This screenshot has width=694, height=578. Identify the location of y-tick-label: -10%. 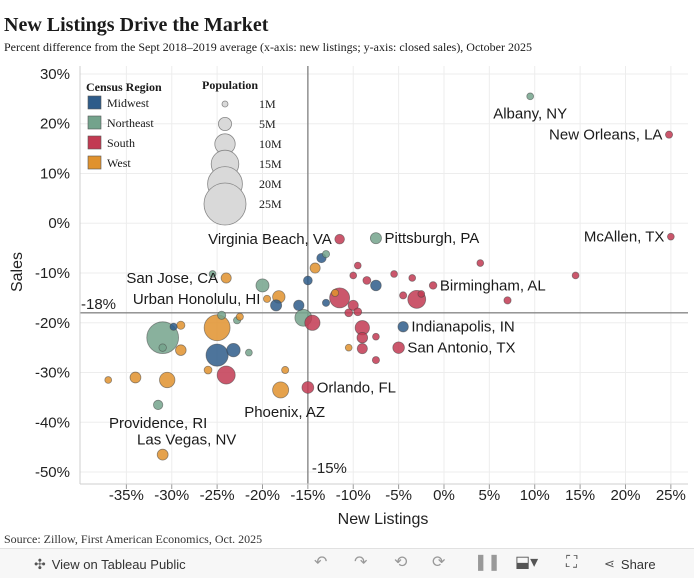
(52, 273).